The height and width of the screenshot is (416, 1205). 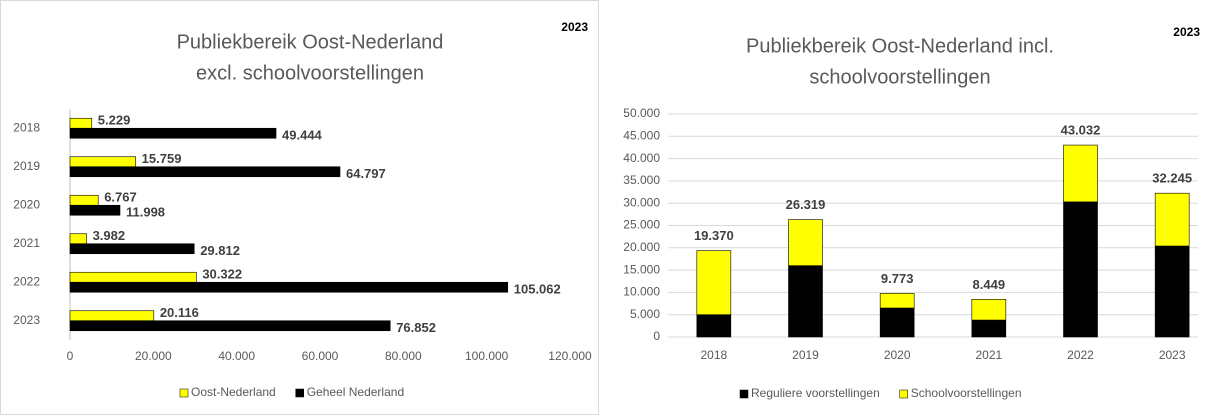 What do you see at coordinates (570, 356) in the screenshot?
I see `x-tick-label: 120.000` at bounding box center [570, 356].